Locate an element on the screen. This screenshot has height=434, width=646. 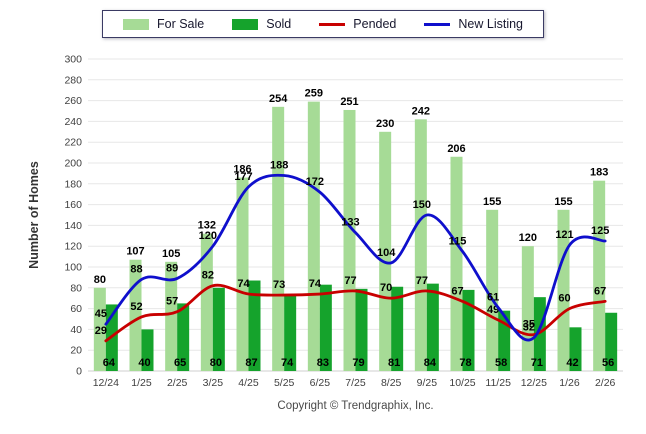
svg-text: 56 is located at coordinates (608, 363).